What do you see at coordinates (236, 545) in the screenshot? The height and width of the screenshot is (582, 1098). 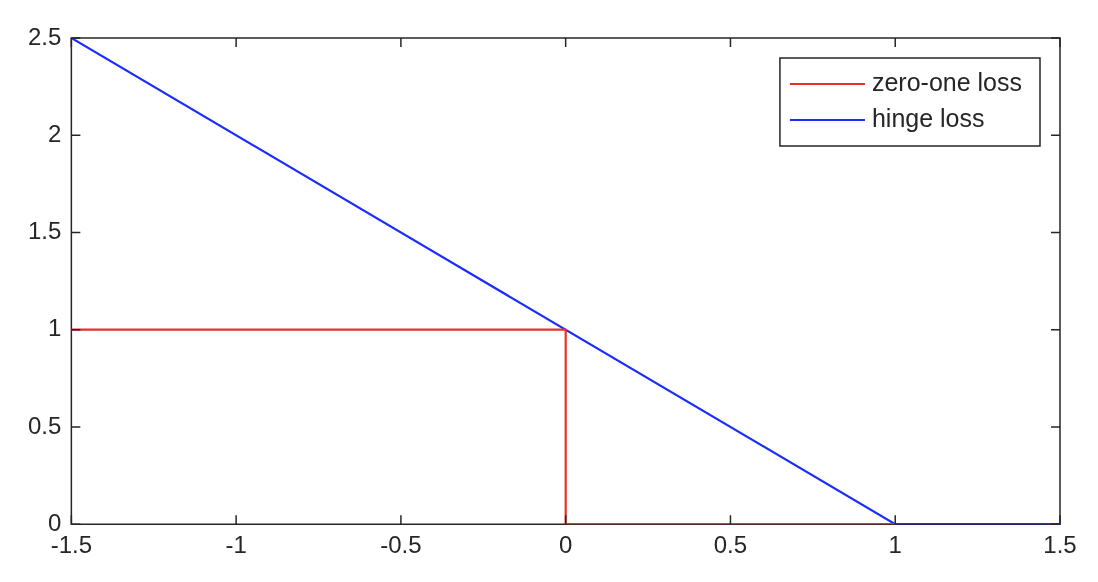 I see `x-tick-label: -1` at bounding box center [236, 545].